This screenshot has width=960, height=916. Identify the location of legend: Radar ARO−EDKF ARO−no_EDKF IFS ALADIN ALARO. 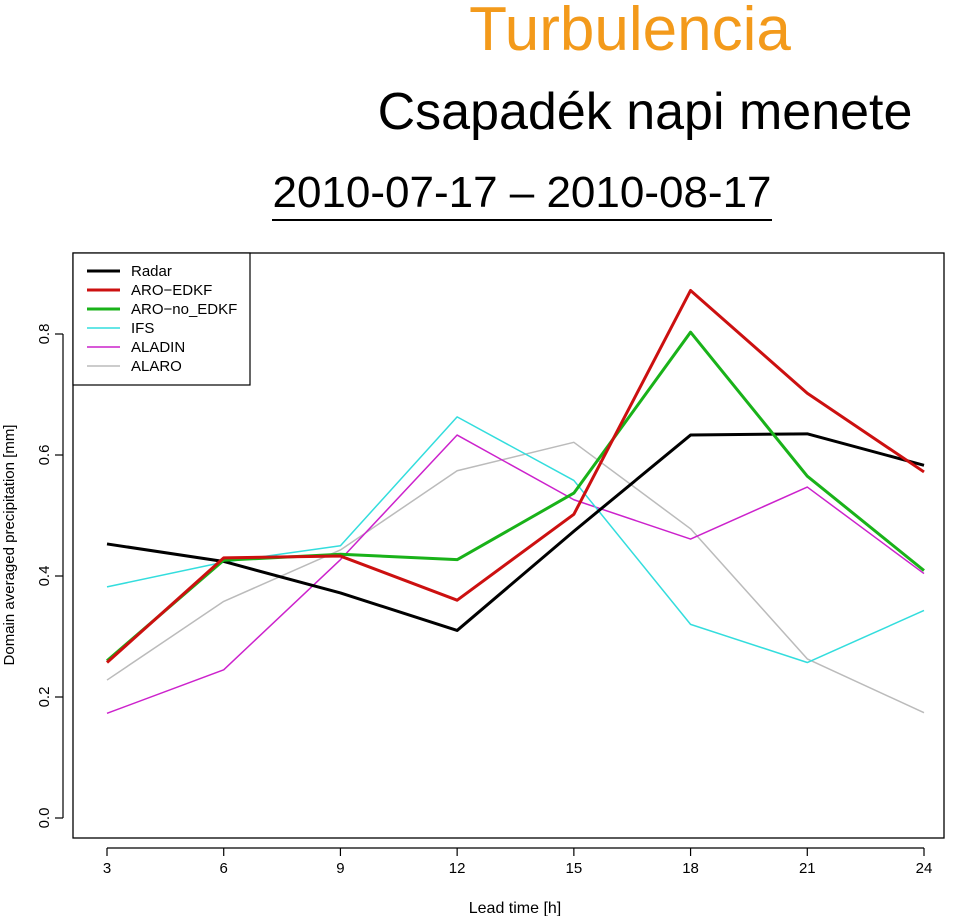
(161, 319).